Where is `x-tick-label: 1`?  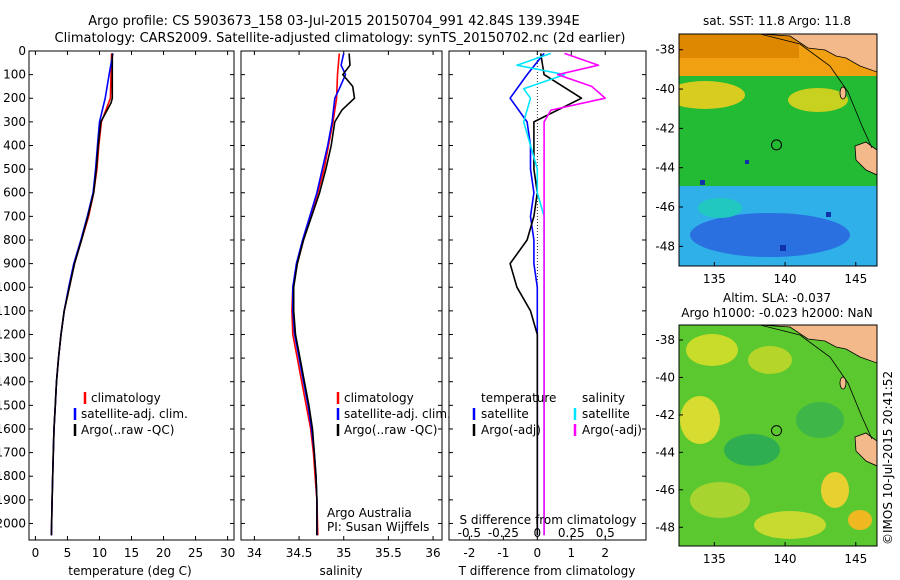 x-tick-label: 1 is located at coordinates (571, 553).